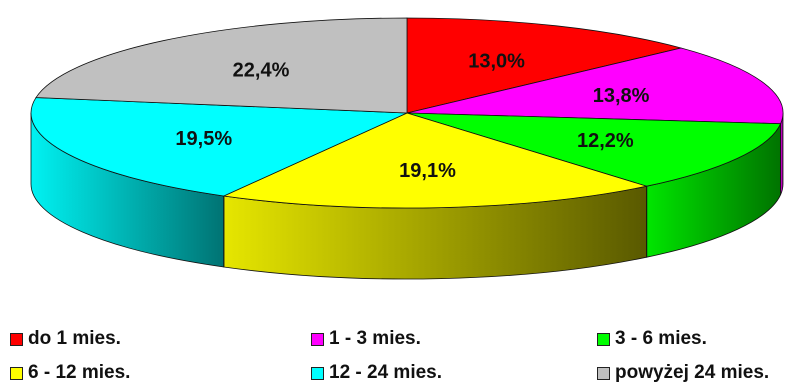 This screenshot has height=385, width=811. What do you see at coordinates (692, 372) in the screenshot?
I see `legend-label: powyżej 24 mies.` at bounding box center [692, 372].